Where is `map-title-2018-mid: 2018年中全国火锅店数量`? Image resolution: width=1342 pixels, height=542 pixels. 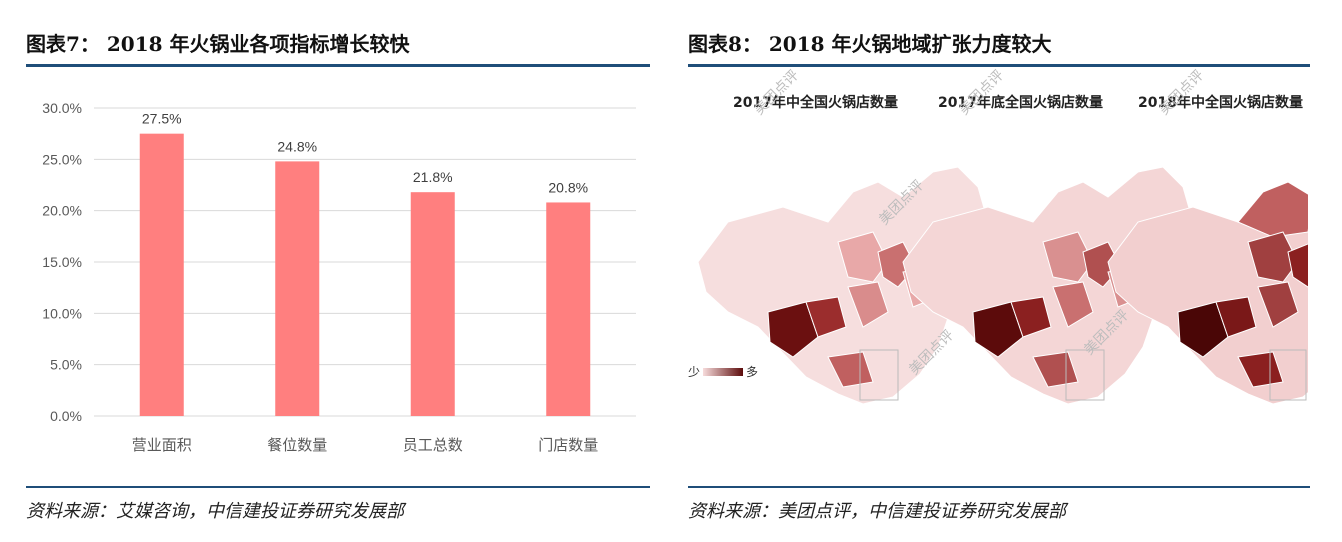
map-title-2018-mid: 2018年中全国火锅店数量 is located at coordinates (1220, 103).